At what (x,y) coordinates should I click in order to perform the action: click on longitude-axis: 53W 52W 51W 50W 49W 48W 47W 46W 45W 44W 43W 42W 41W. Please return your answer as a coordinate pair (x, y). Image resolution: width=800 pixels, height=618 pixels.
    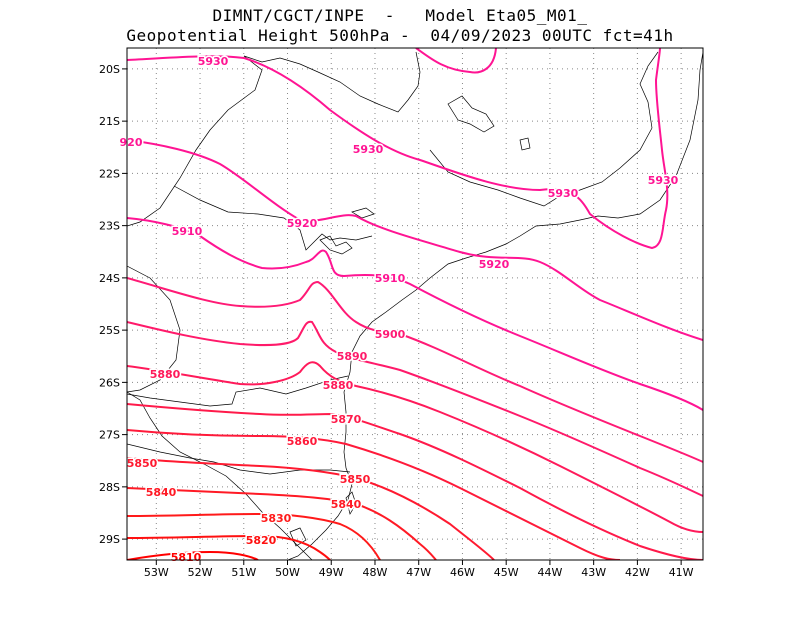
    Looking at the image, I should click on (419, 569).